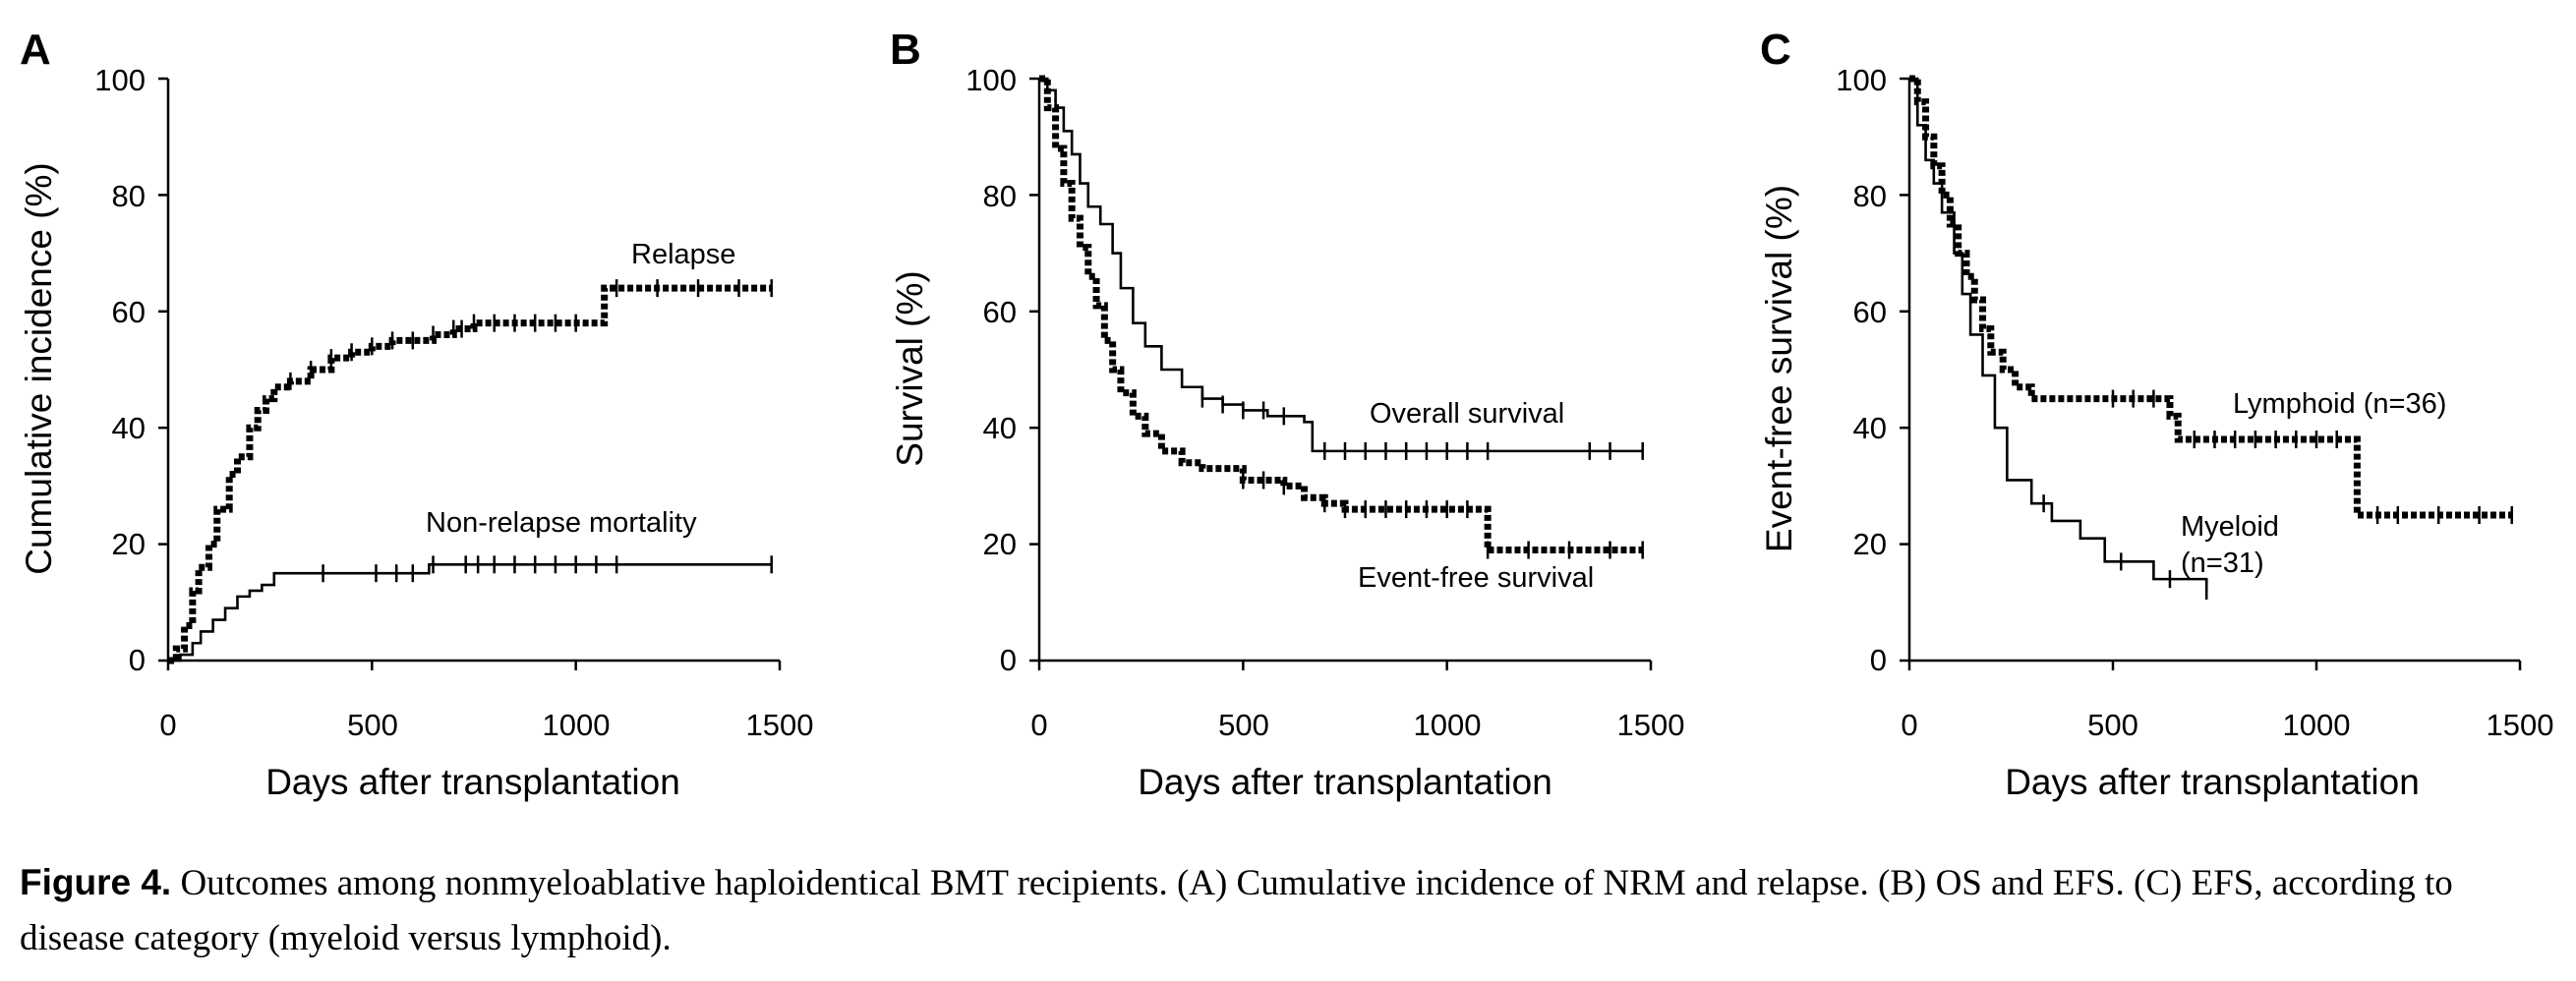 The image size is (2576, 981). What do you see at coordinates (1861, 80) in the screenshot?
I see `y-tick-label-c-100: 100` at bounding box center [1861, 80].